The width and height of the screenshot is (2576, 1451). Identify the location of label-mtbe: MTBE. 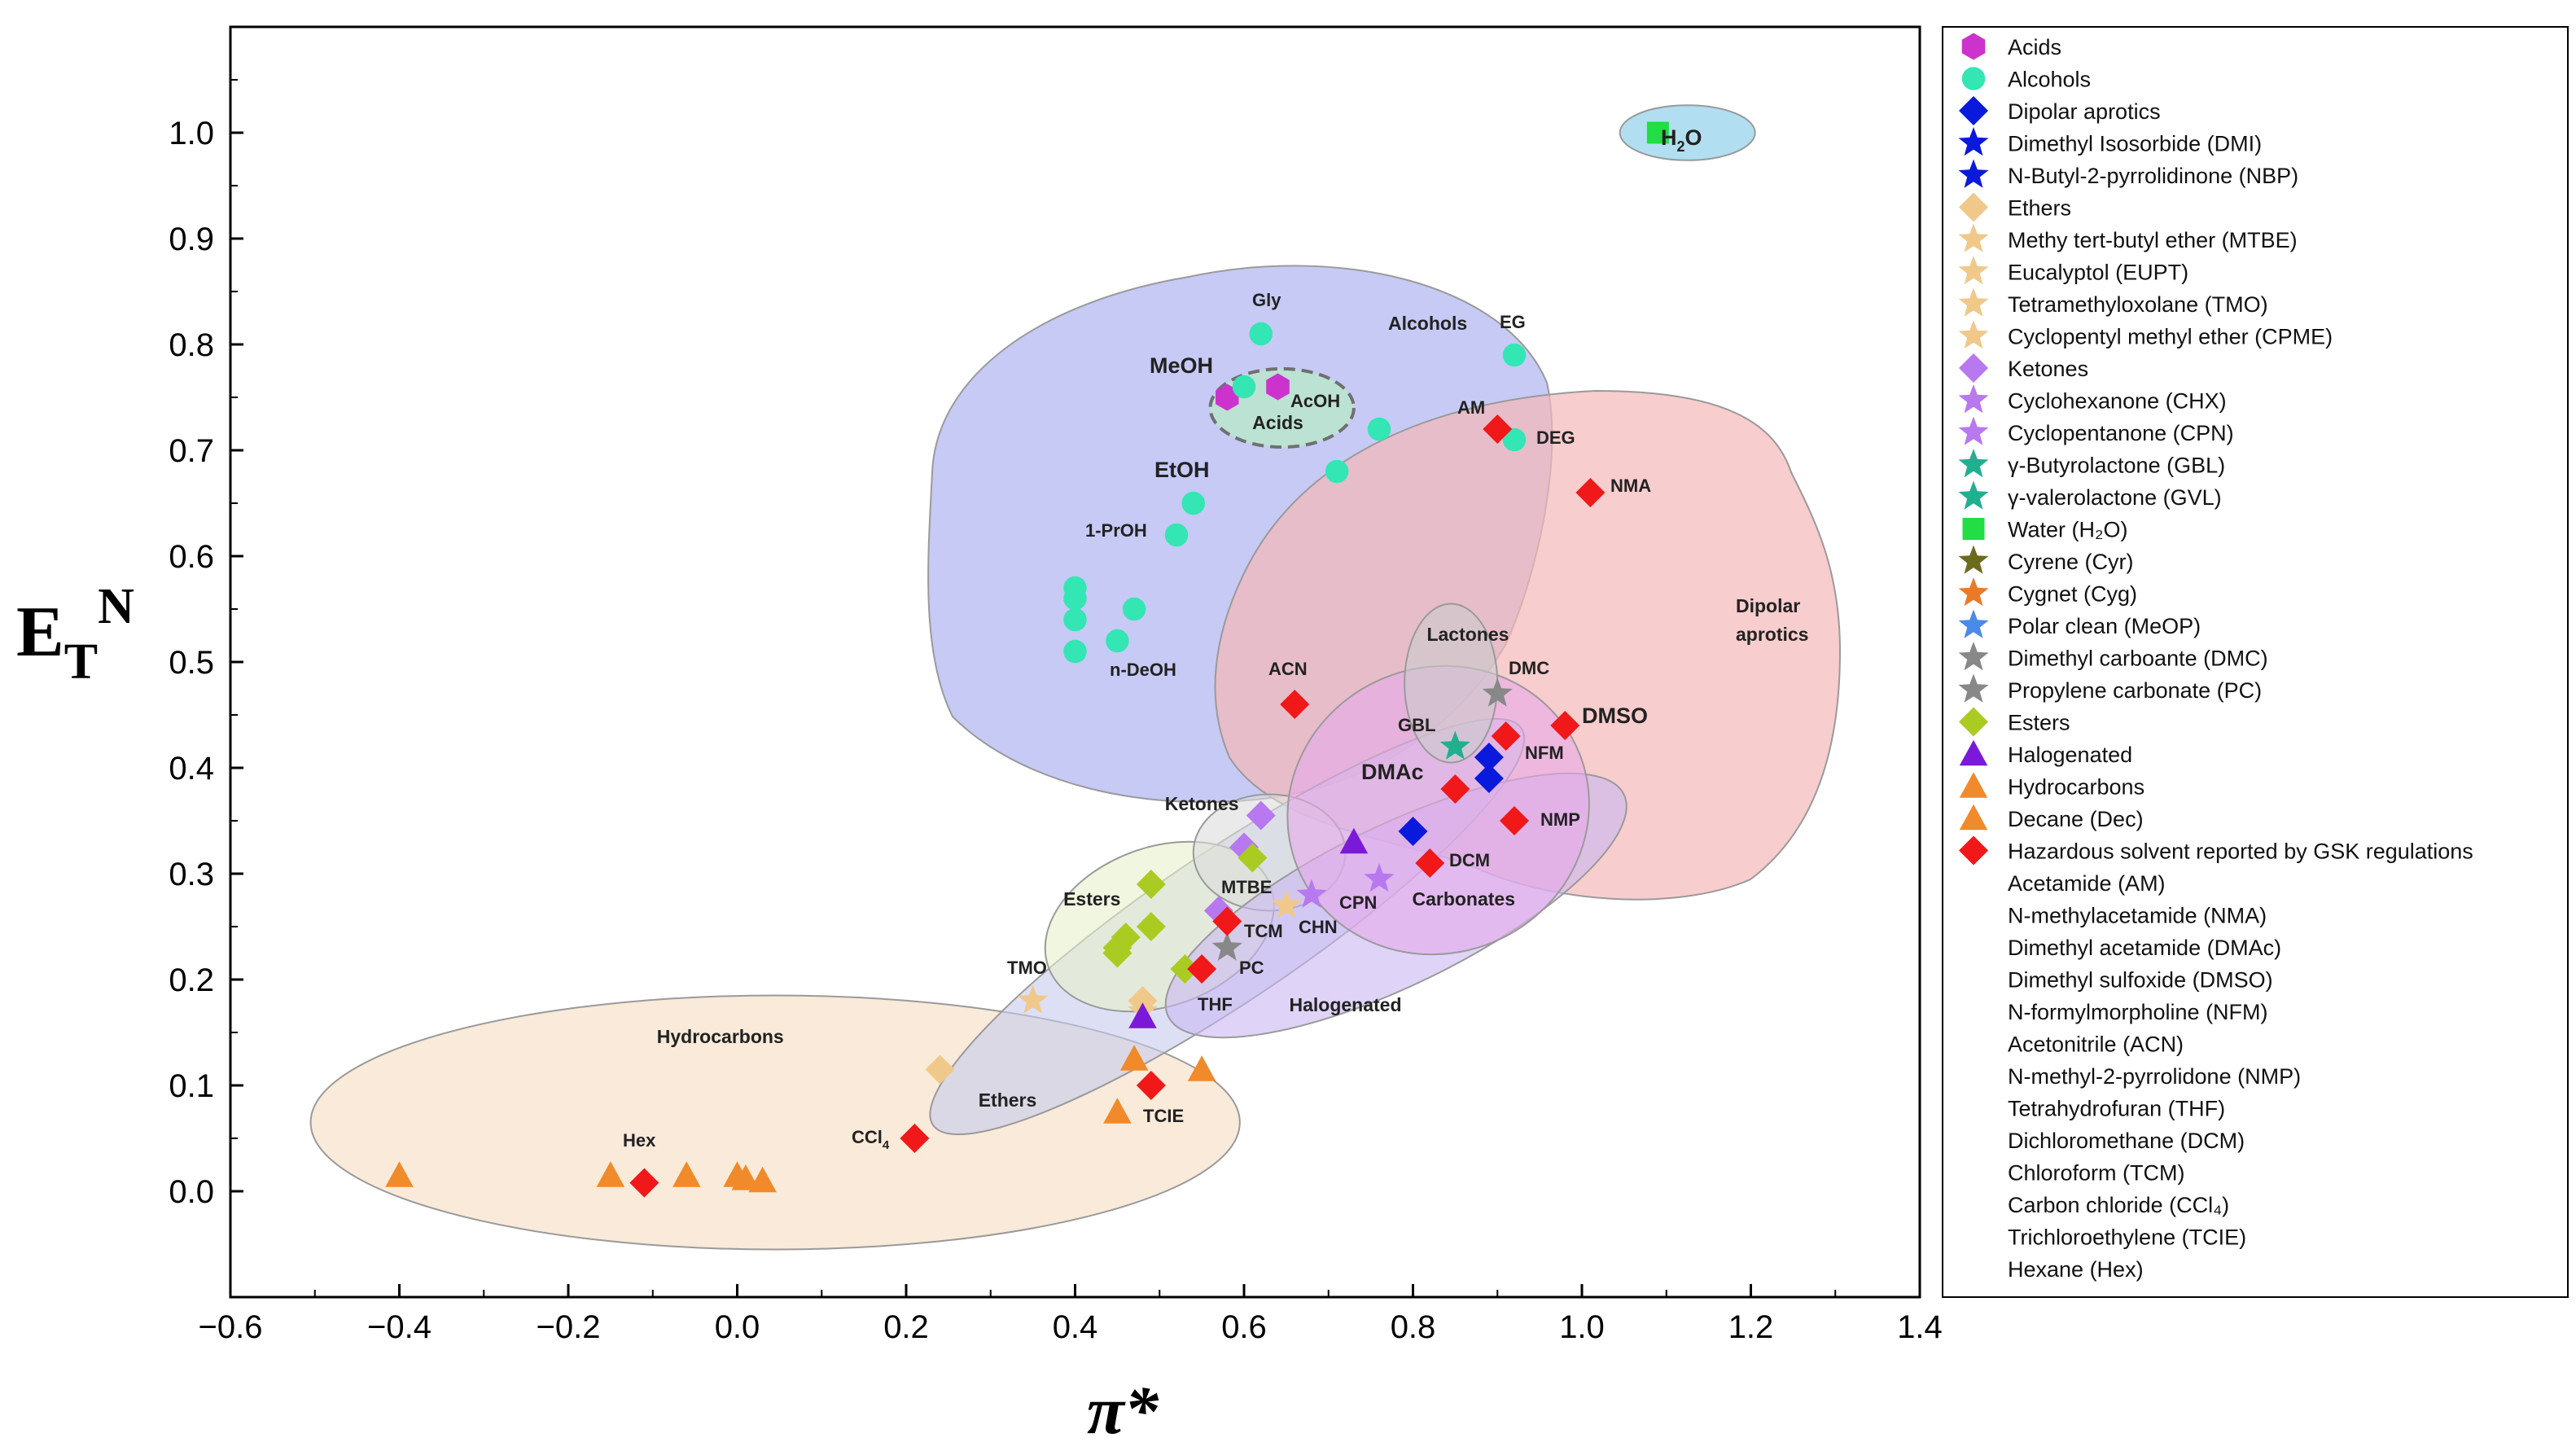
(1246, 887).